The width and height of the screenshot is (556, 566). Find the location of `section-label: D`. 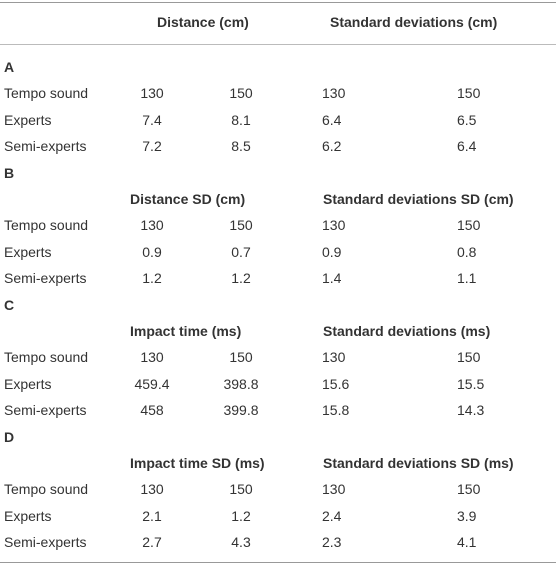

section-label: D is located at coordinates (9, 436).